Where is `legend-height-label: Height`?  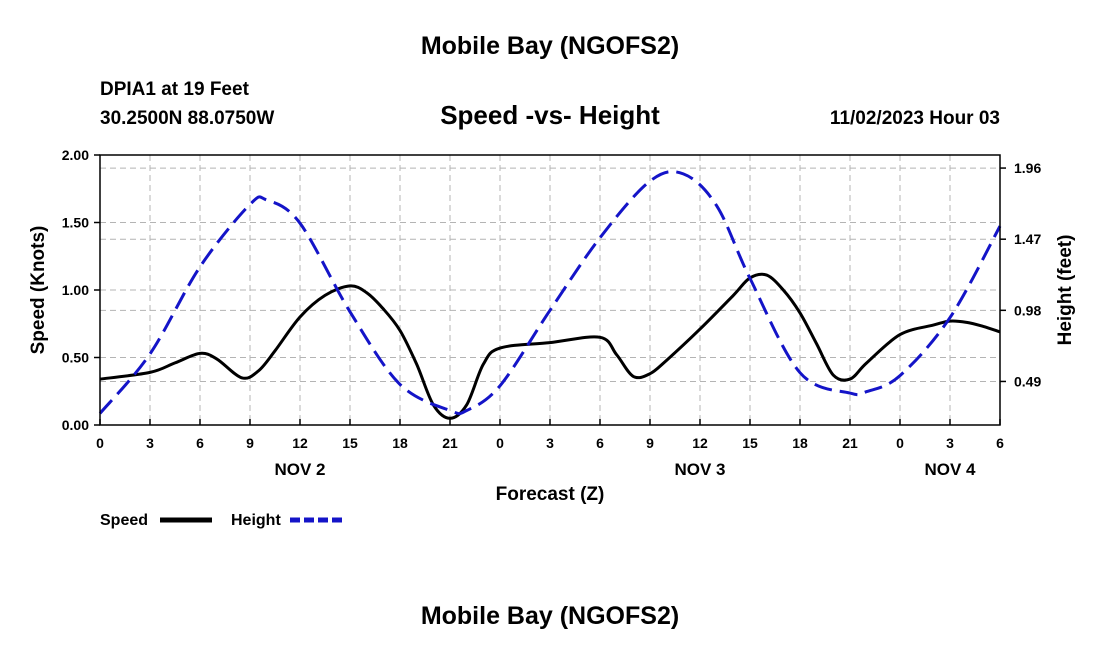 legend-height-label: Height is located at coordinates (256, 520).